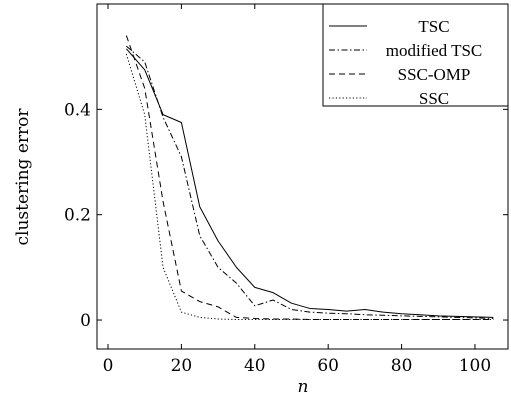  Describe the element at coordinates (328, 366) in the screenshot. I see `x-tick-label: 60` at that location.